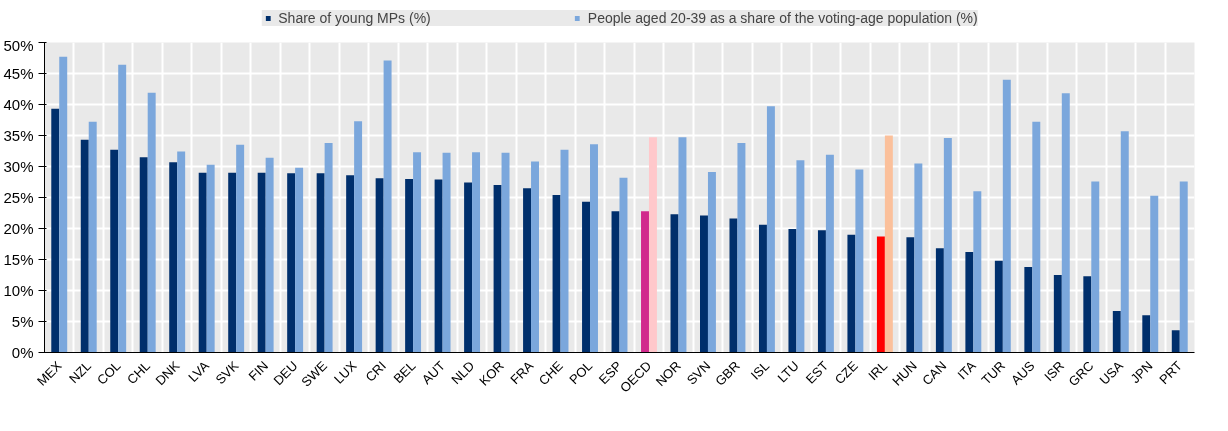  I want to click on y-tick-label: 50%, so click(18, 45).